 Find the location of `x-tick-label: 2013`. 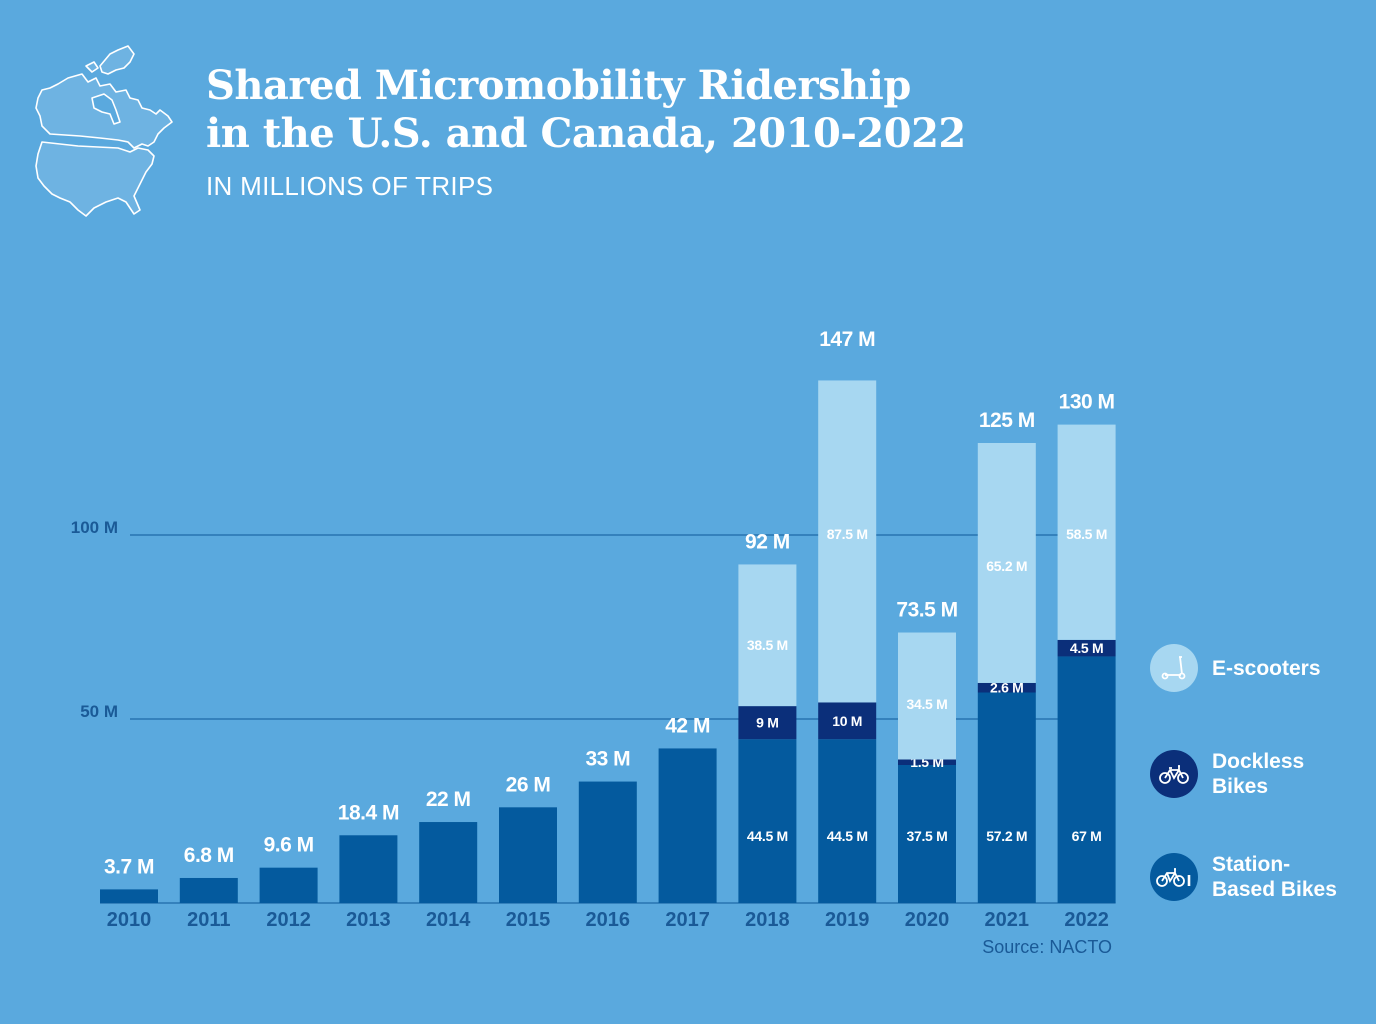

x-tick-label: 2013 is located at coordinates (368, 920).